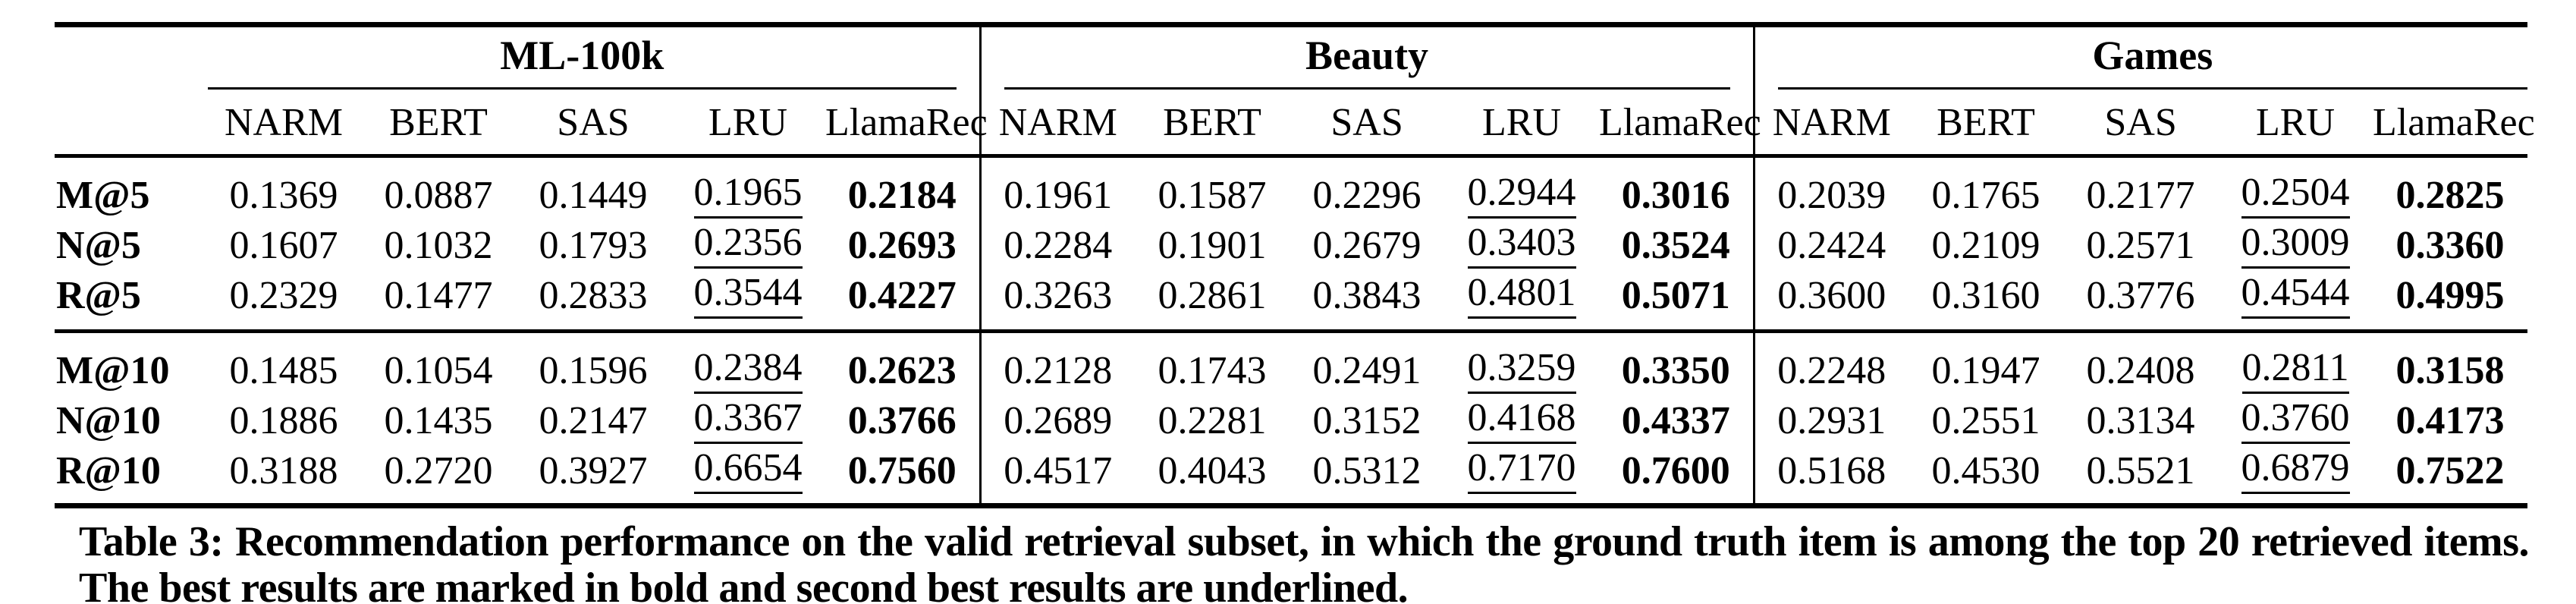  I want to click on group-header-beauty: Beauty, so click(1367, 57).